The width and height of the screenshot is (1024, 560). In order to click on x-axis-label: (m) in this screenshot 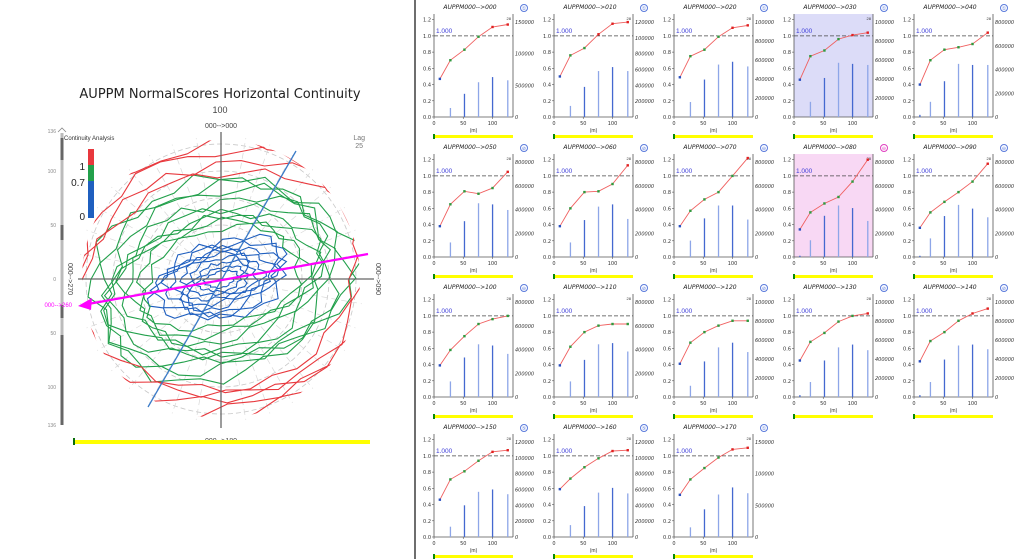, I will do `click(954, 131)`.